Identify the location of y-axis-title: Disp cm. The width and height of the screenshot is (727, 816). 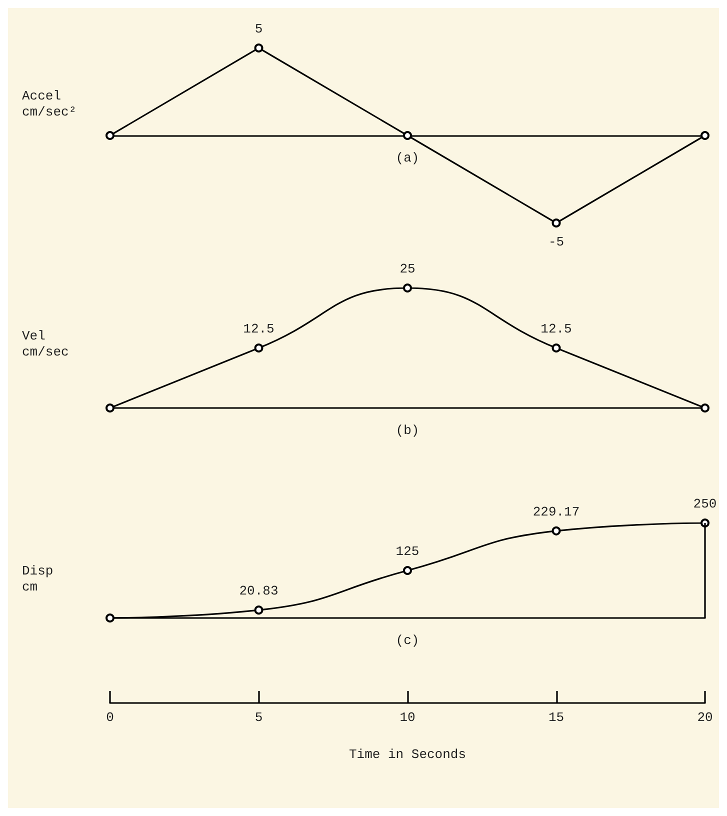
(38, 579).